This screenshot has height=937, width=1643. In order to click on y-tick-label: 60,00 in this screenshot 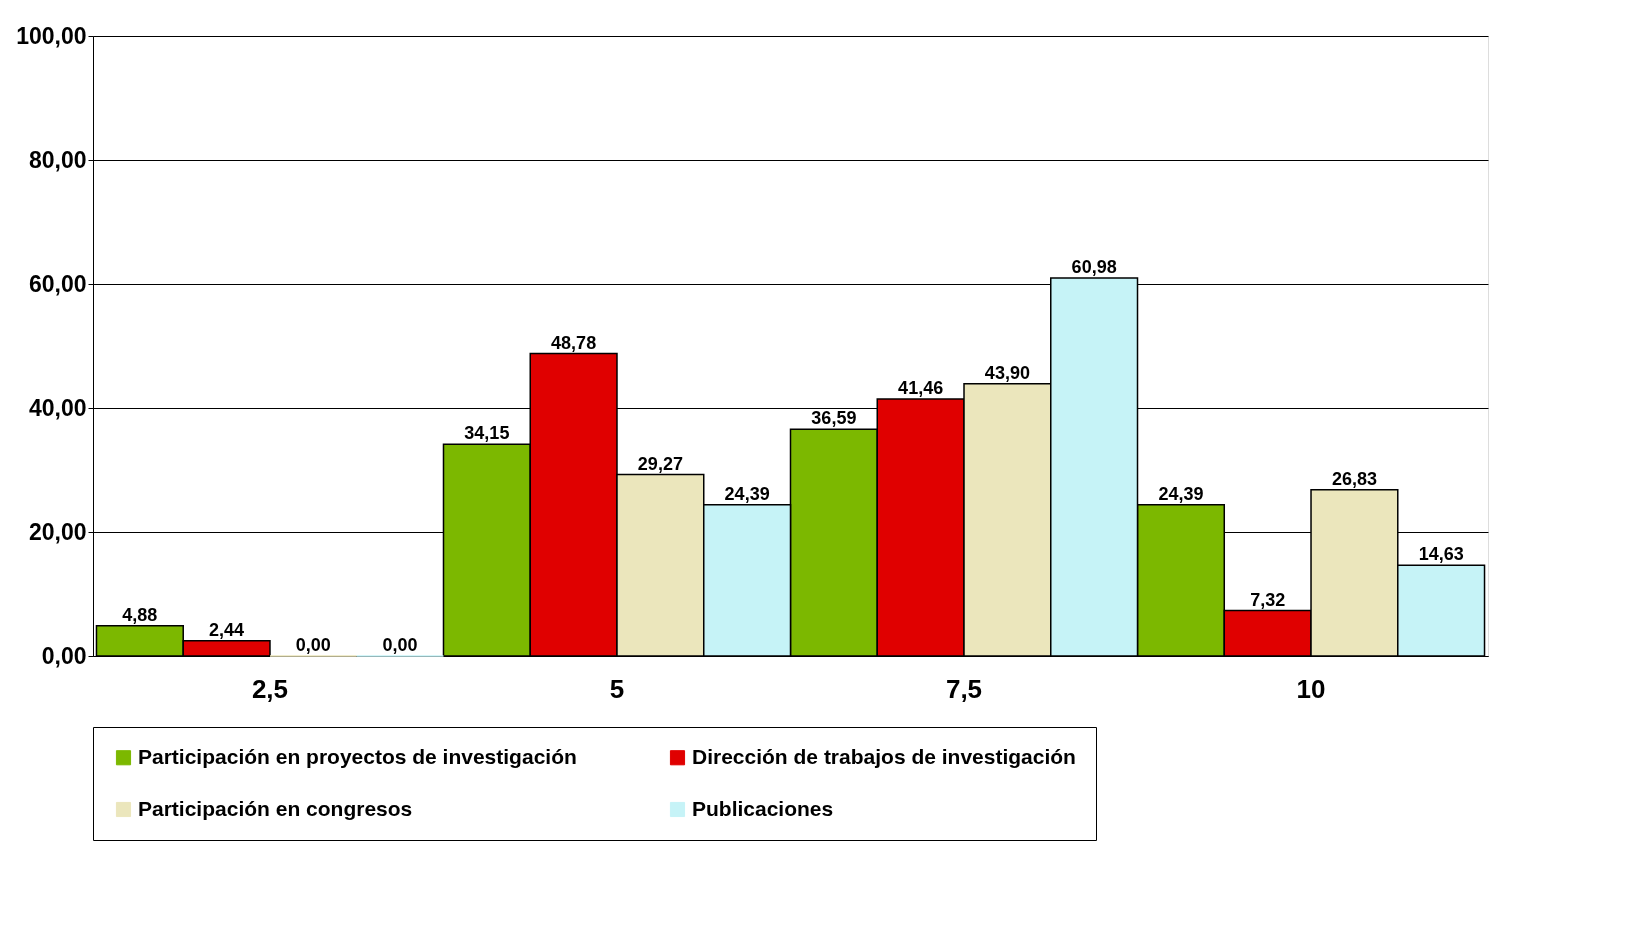, I will do `click(57, 283)`.